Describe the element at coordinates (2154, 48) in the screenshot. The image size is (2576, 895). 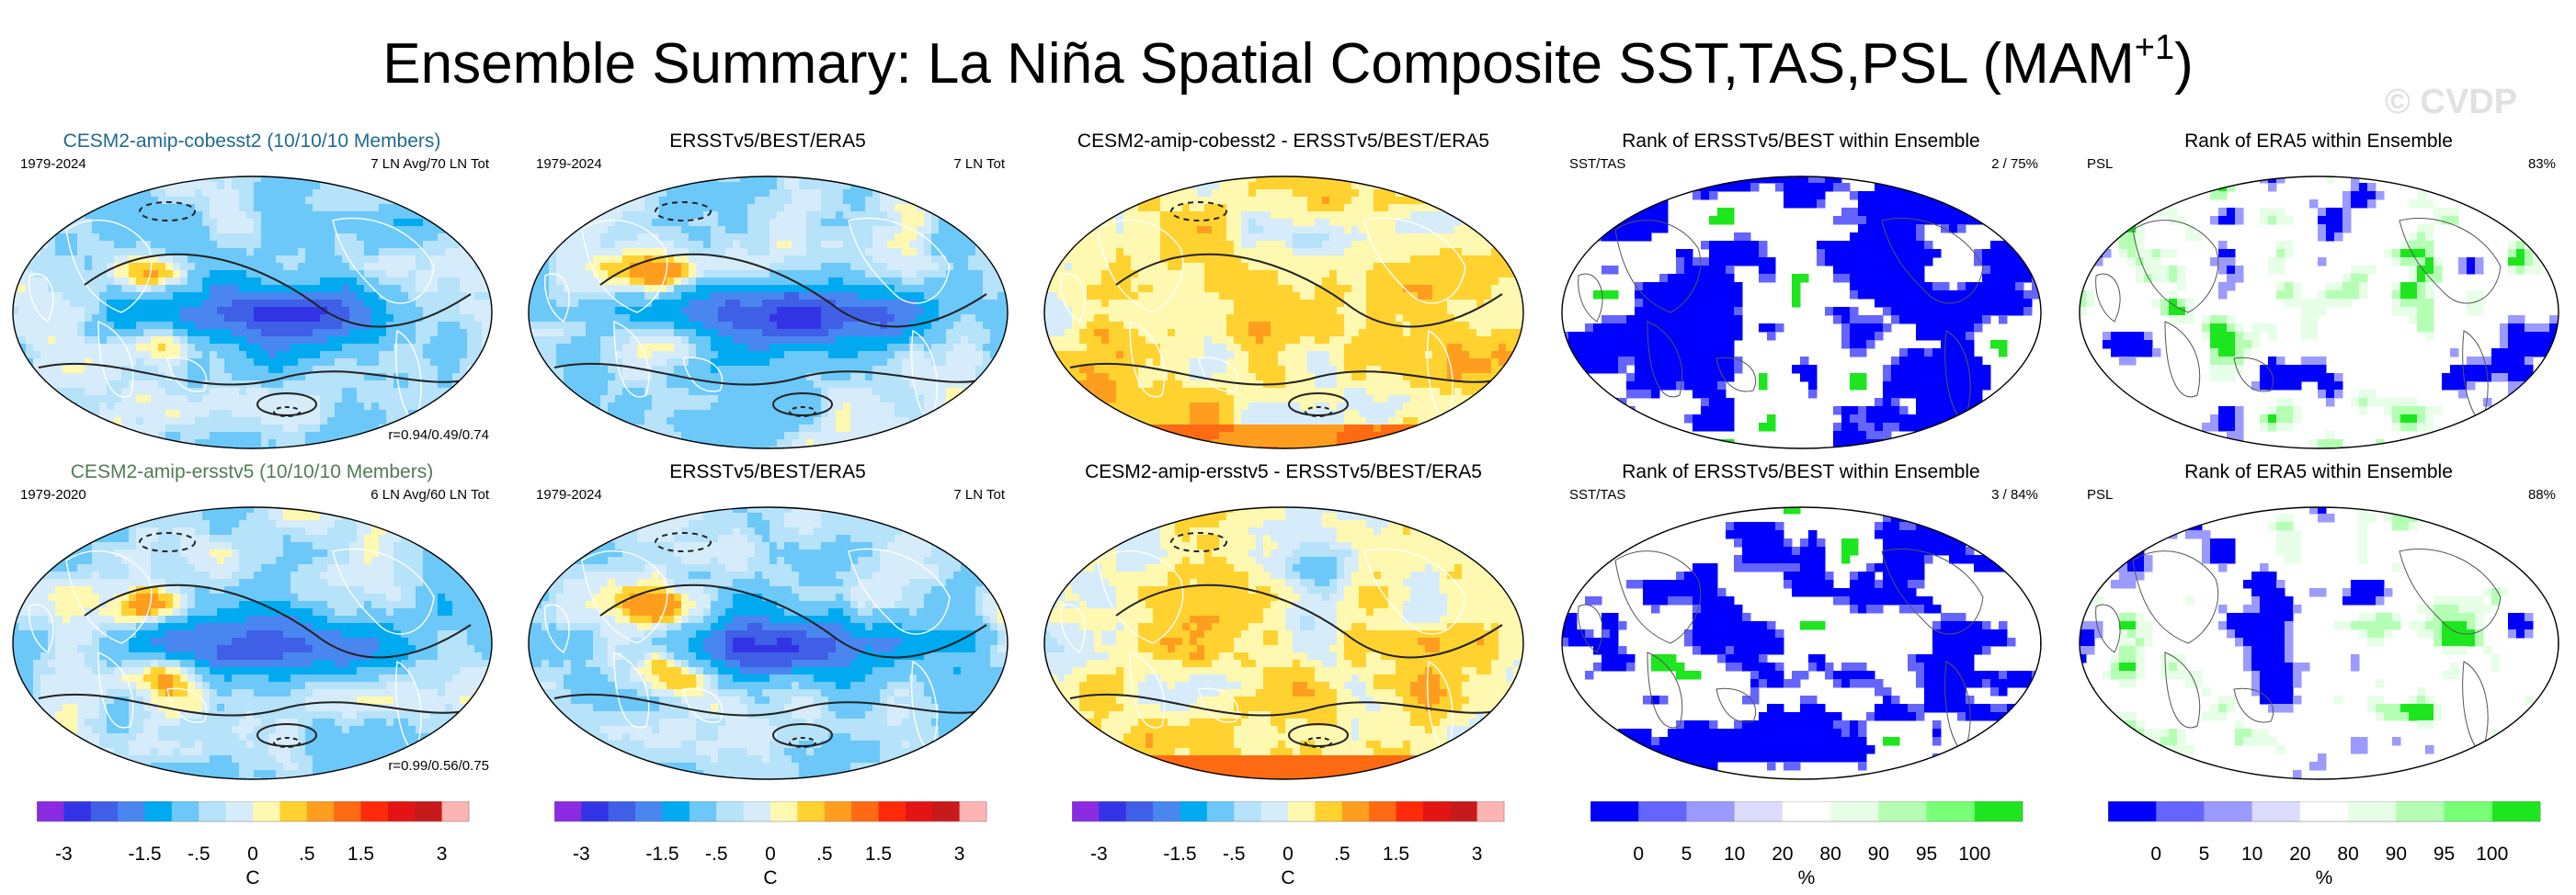
I see `title-superscript: +1` at that location.